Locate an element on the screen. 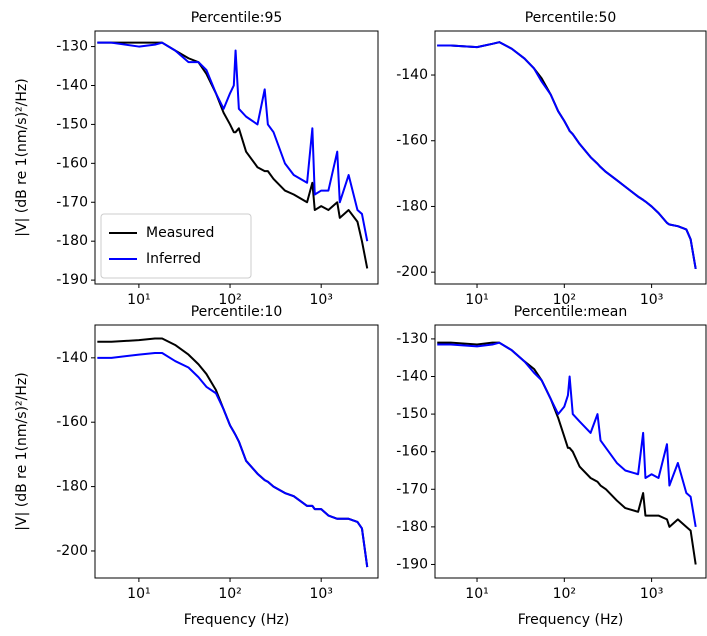 The image size is (707, 636). subplot-title: Percentile:50 is located at coordinates (571, 18).